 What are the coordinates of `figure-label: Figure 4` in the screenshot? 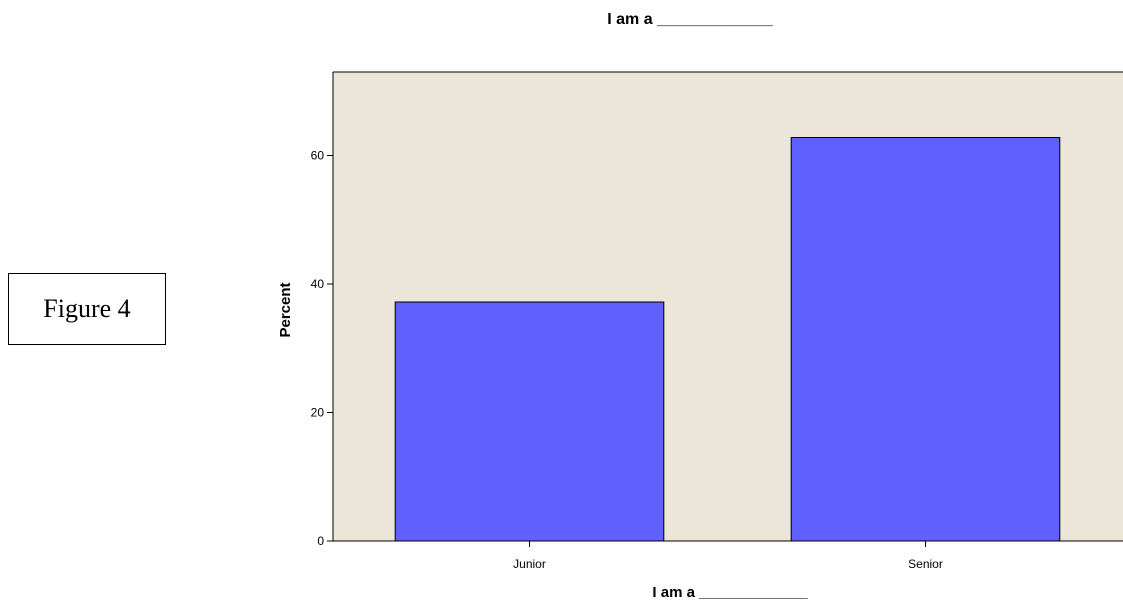 It's located at (87, 309).